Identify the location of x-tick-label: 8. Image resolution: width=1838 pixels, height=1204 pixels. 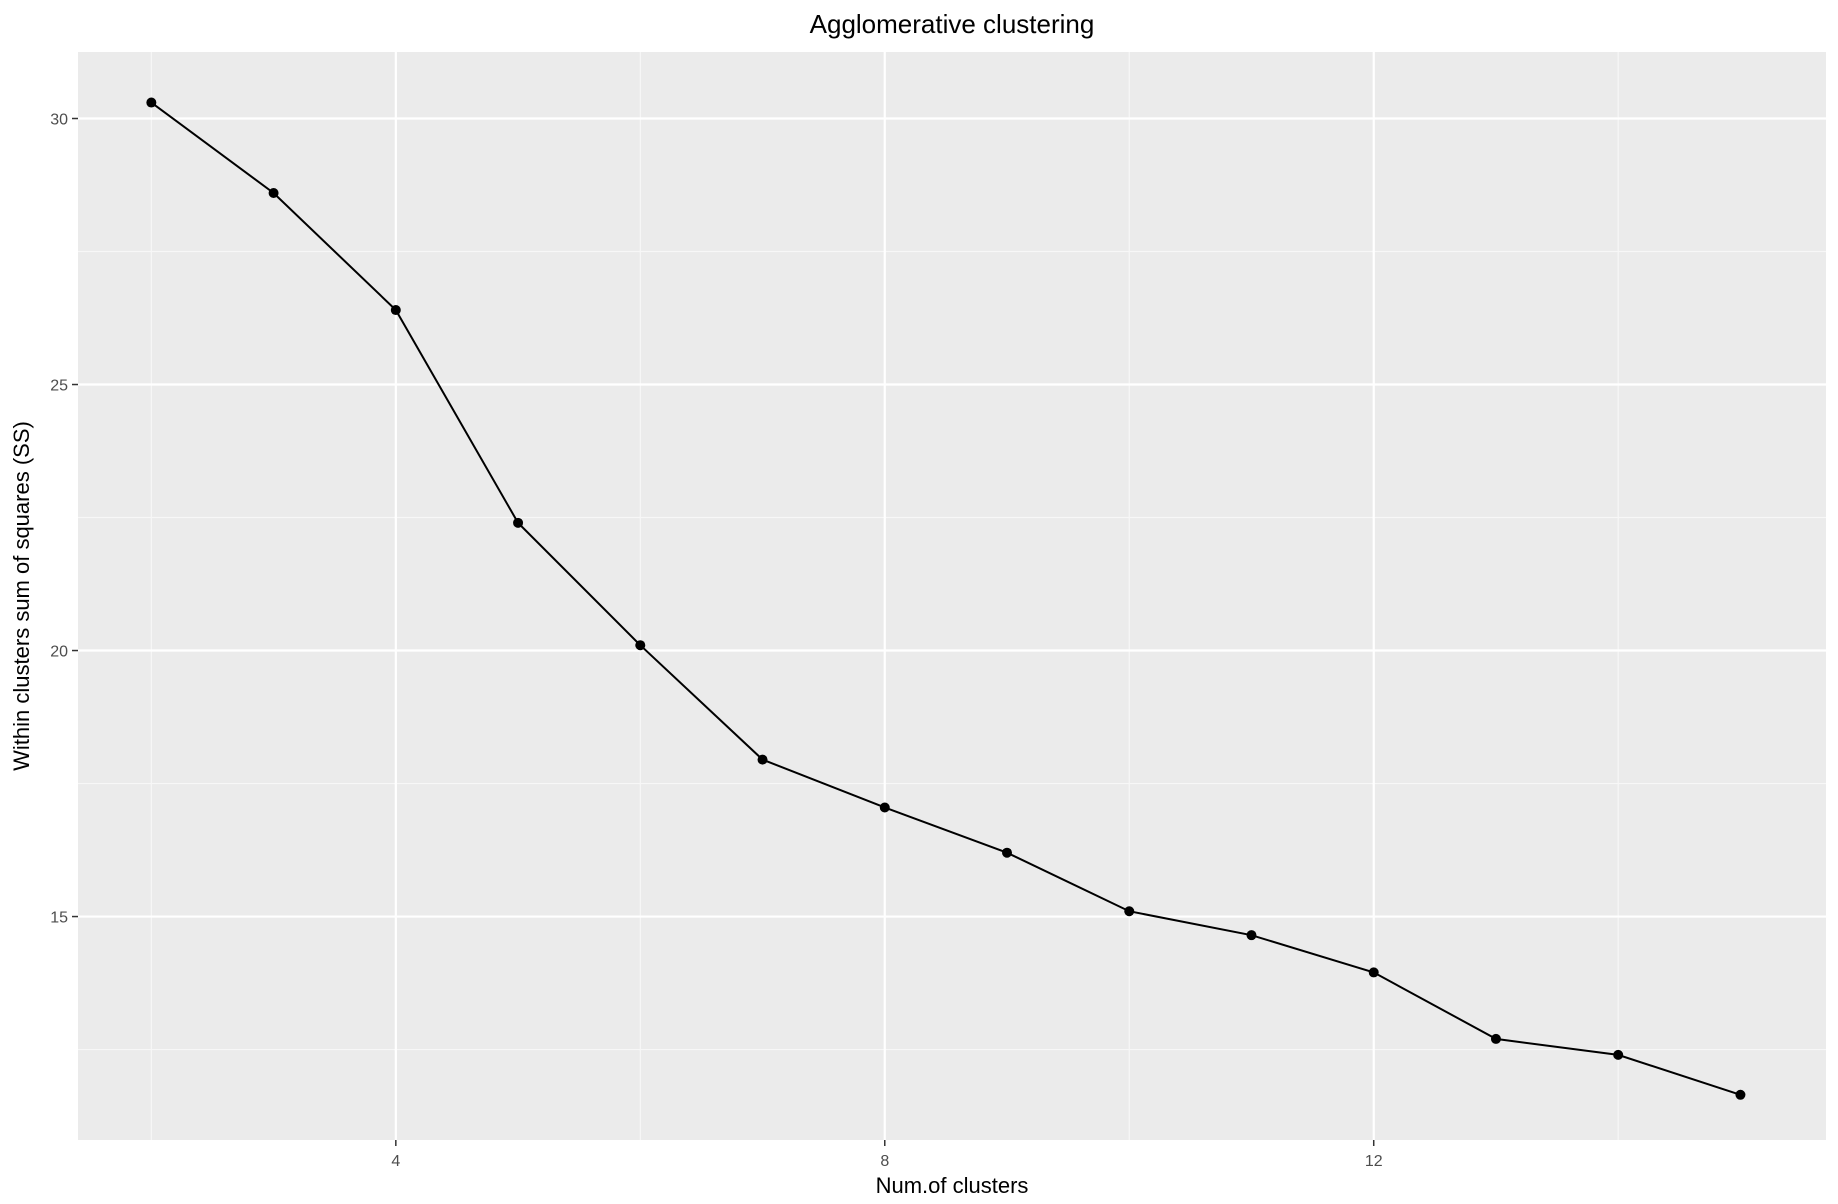
(884, 1161).